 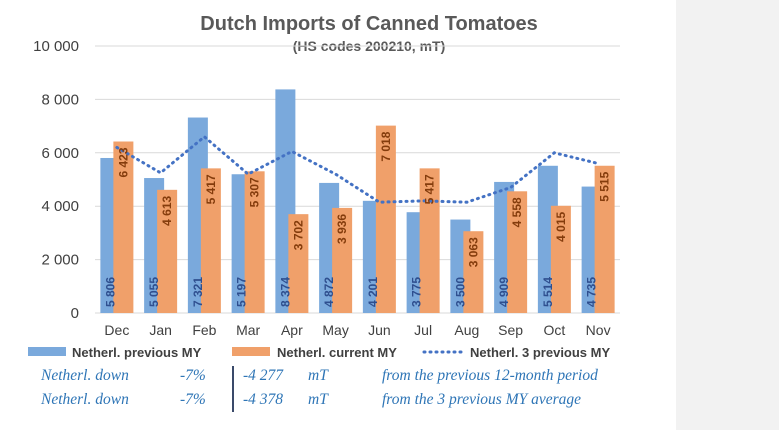 What do you see at coordinates (160, 330) in the screenshot?
I see `x-tick-label: Jan` at bounding box center [160, 330].